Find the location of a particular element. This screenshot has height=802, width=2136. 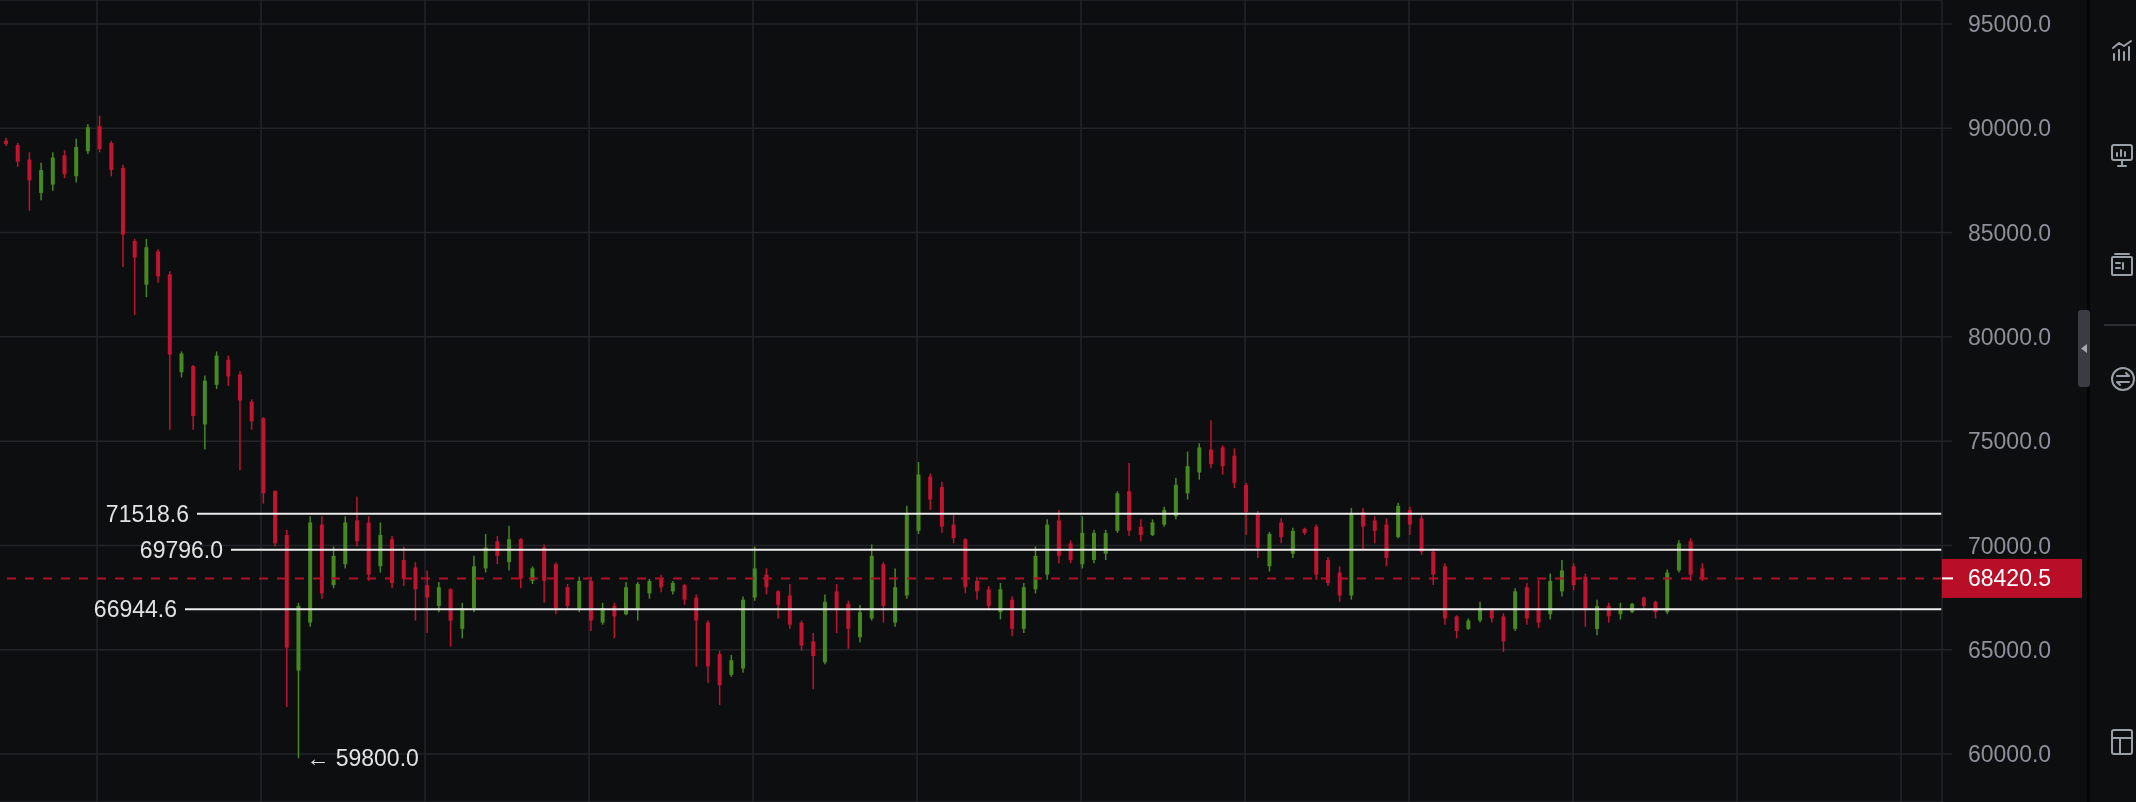

y-tick-label: 85000.0 is located at coordinates (2010, 232).